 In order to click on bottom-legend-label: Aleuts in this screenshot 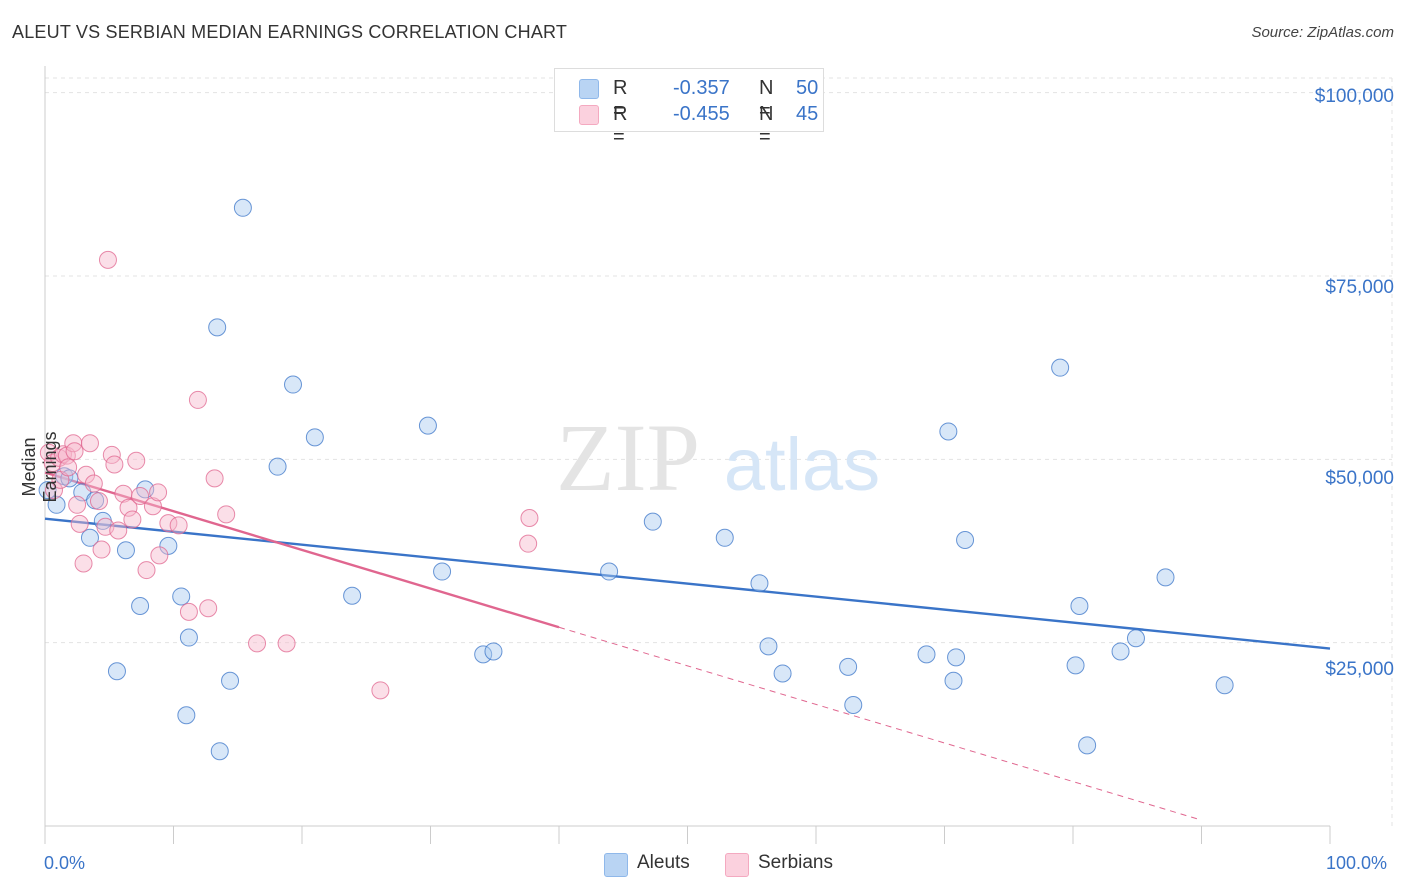, I will do `click(663, 862)`.